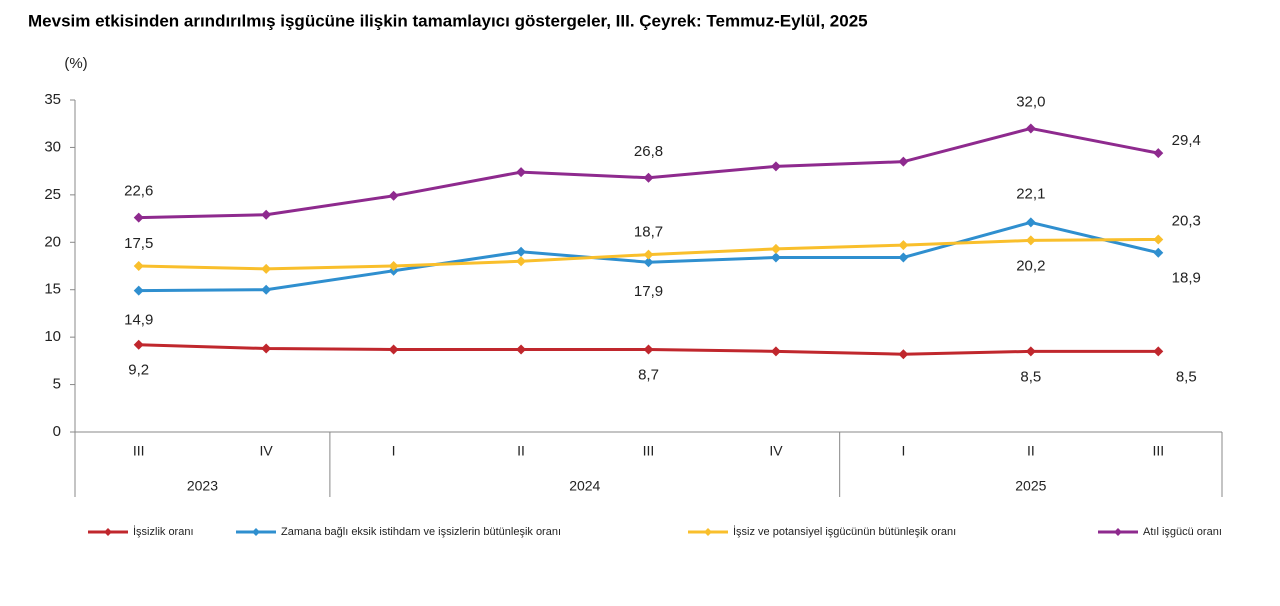 The height and width of the screenshot is (606, 1280). I want to click on data-label: 9,2, so click(138, 370).